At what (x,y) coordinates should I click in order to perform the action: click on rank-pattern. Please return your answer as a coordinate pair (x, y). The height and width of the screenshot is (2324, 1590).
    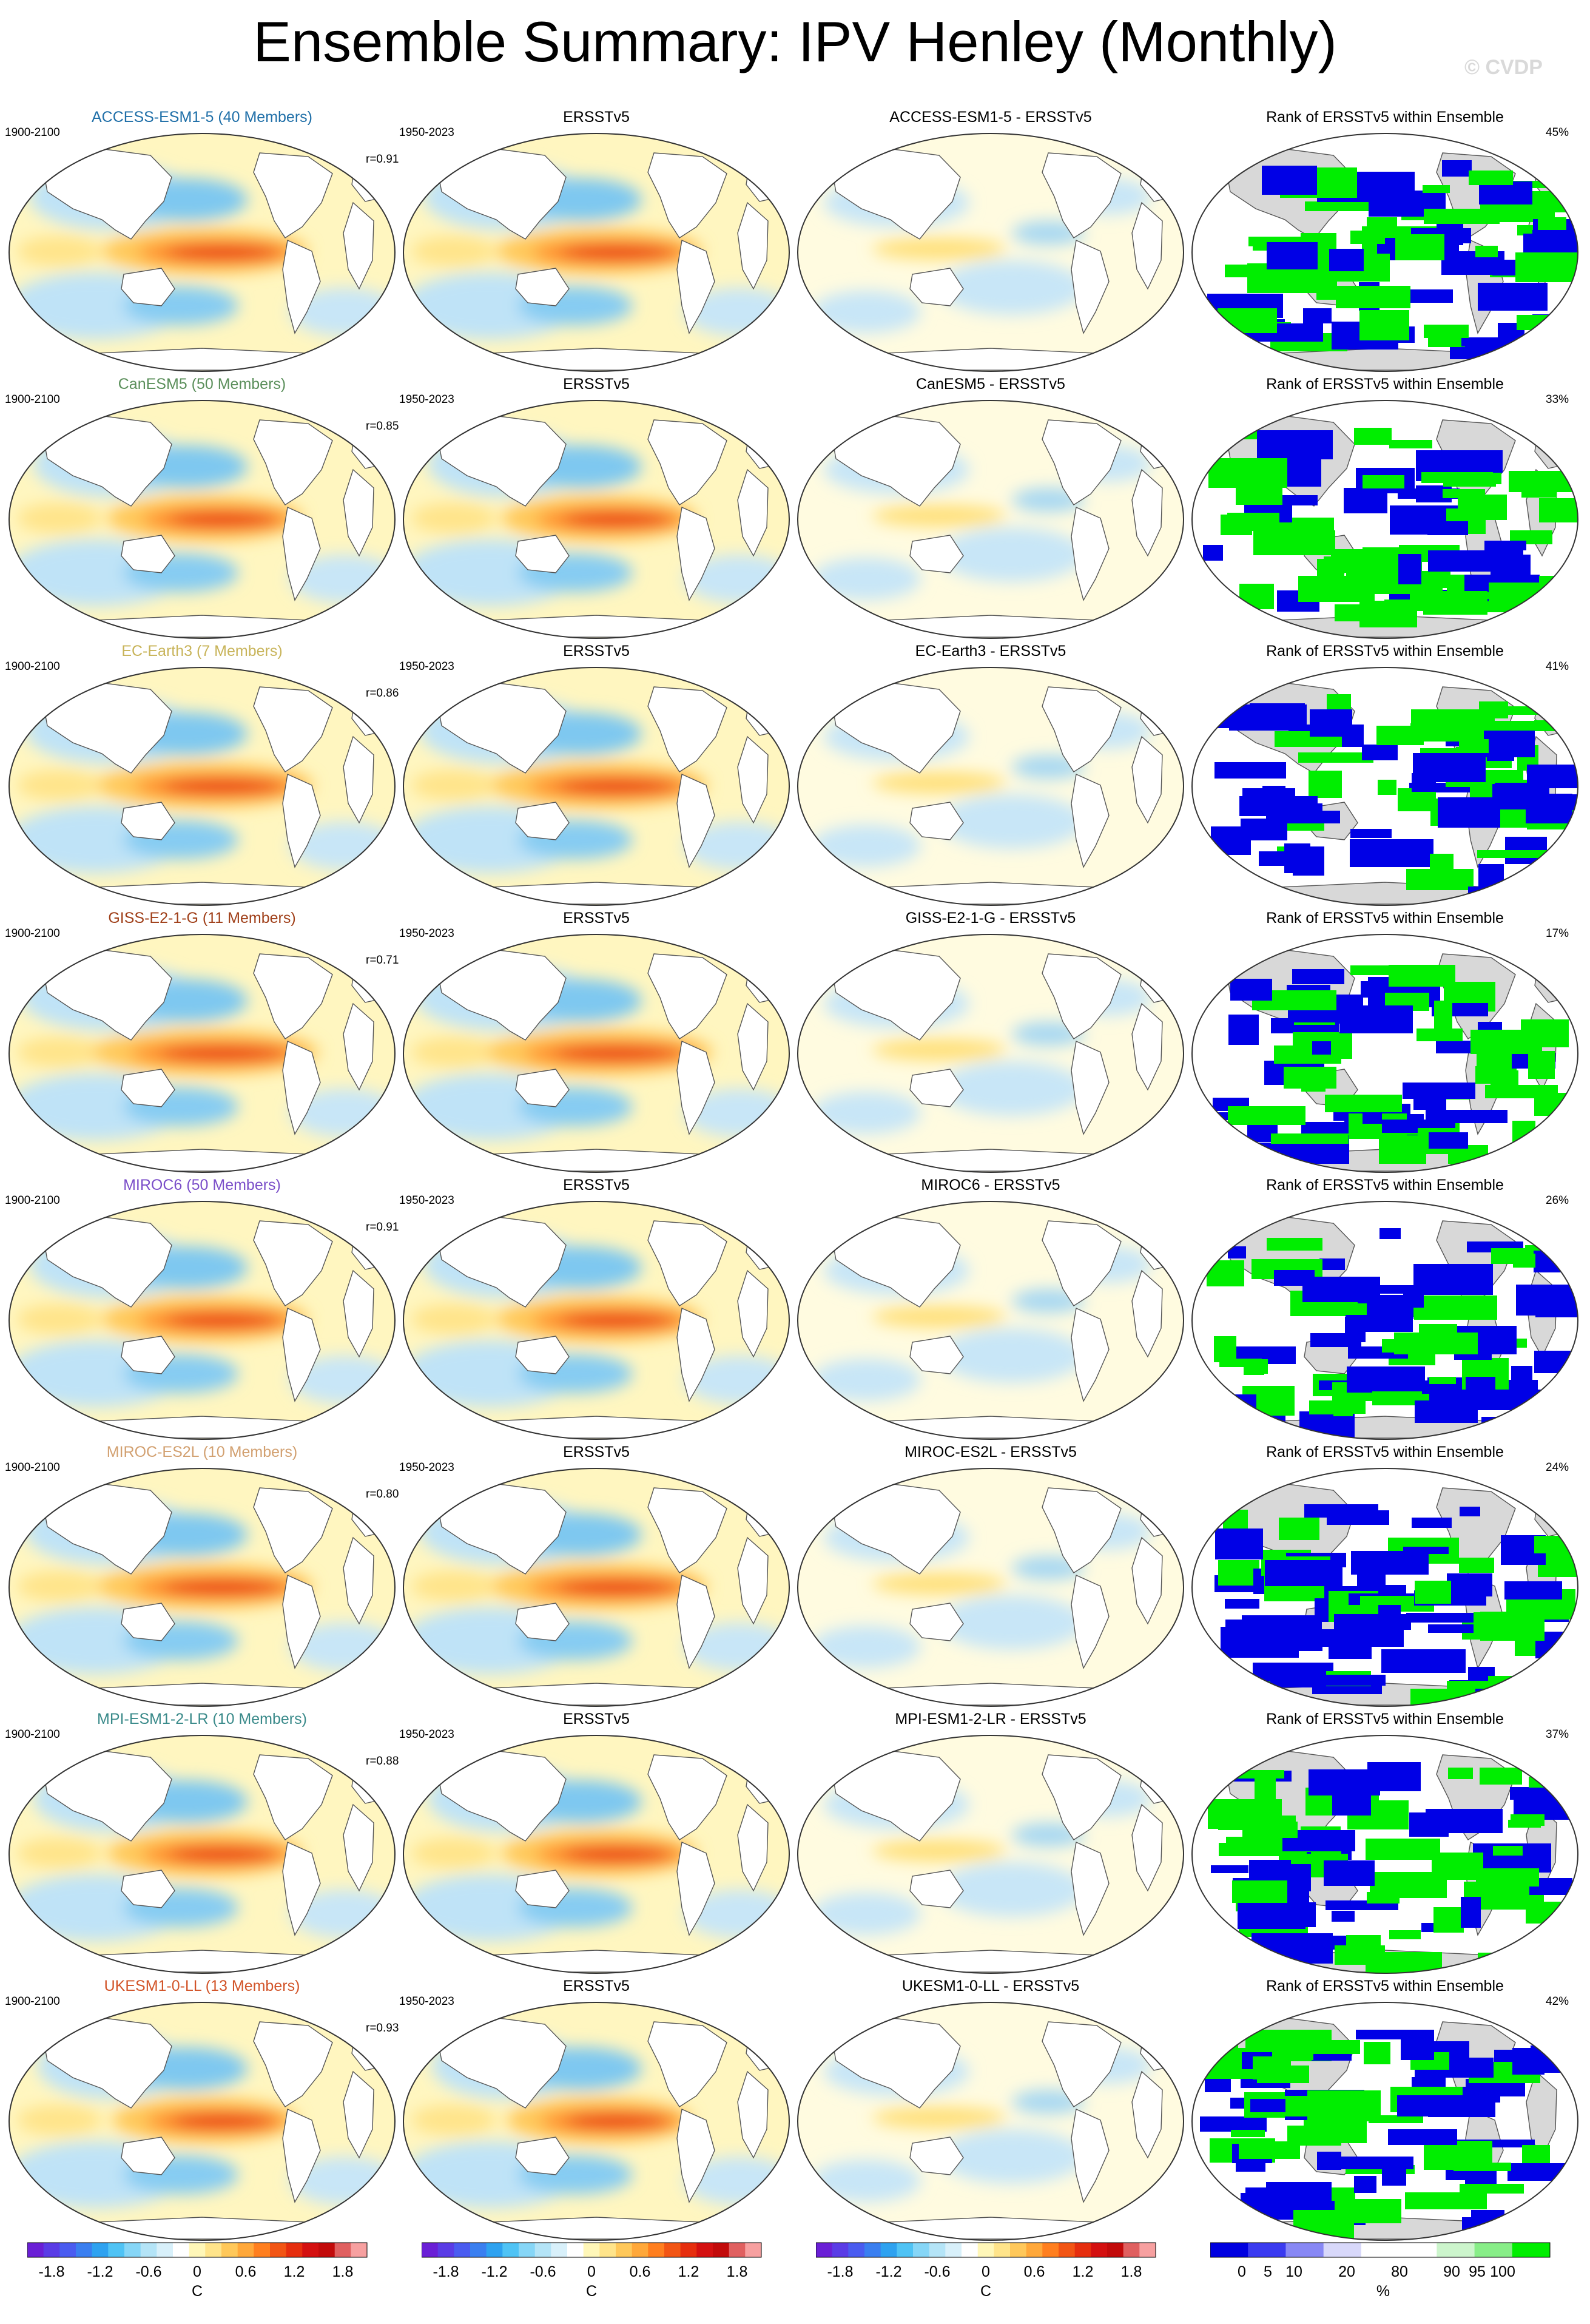
    Looking at the image, I should click on (1392, 259).